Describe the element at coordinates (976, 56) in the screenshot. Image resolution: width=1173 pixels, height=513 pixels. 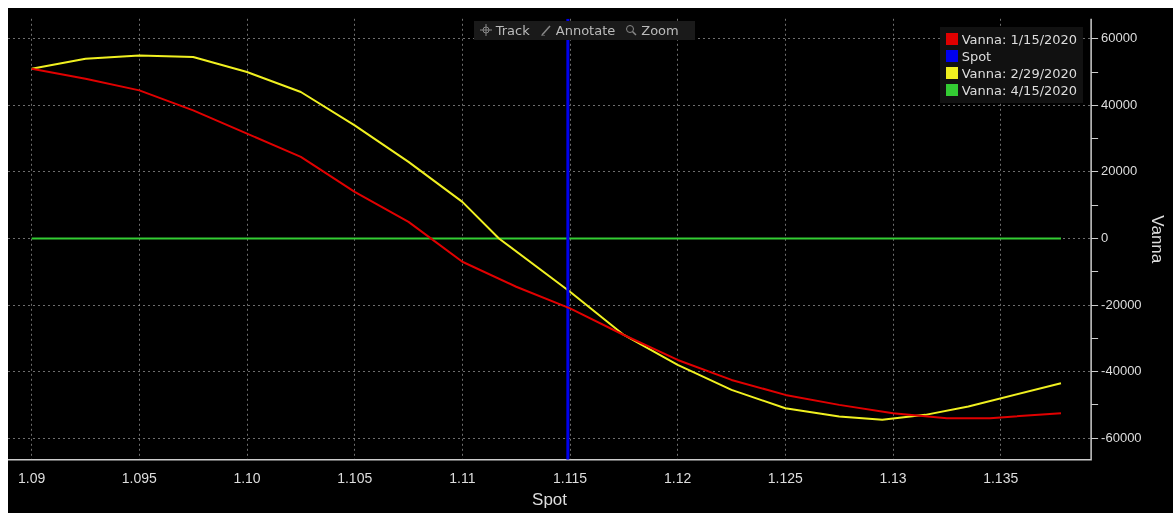
I see `legend-label: Spot` at that location.